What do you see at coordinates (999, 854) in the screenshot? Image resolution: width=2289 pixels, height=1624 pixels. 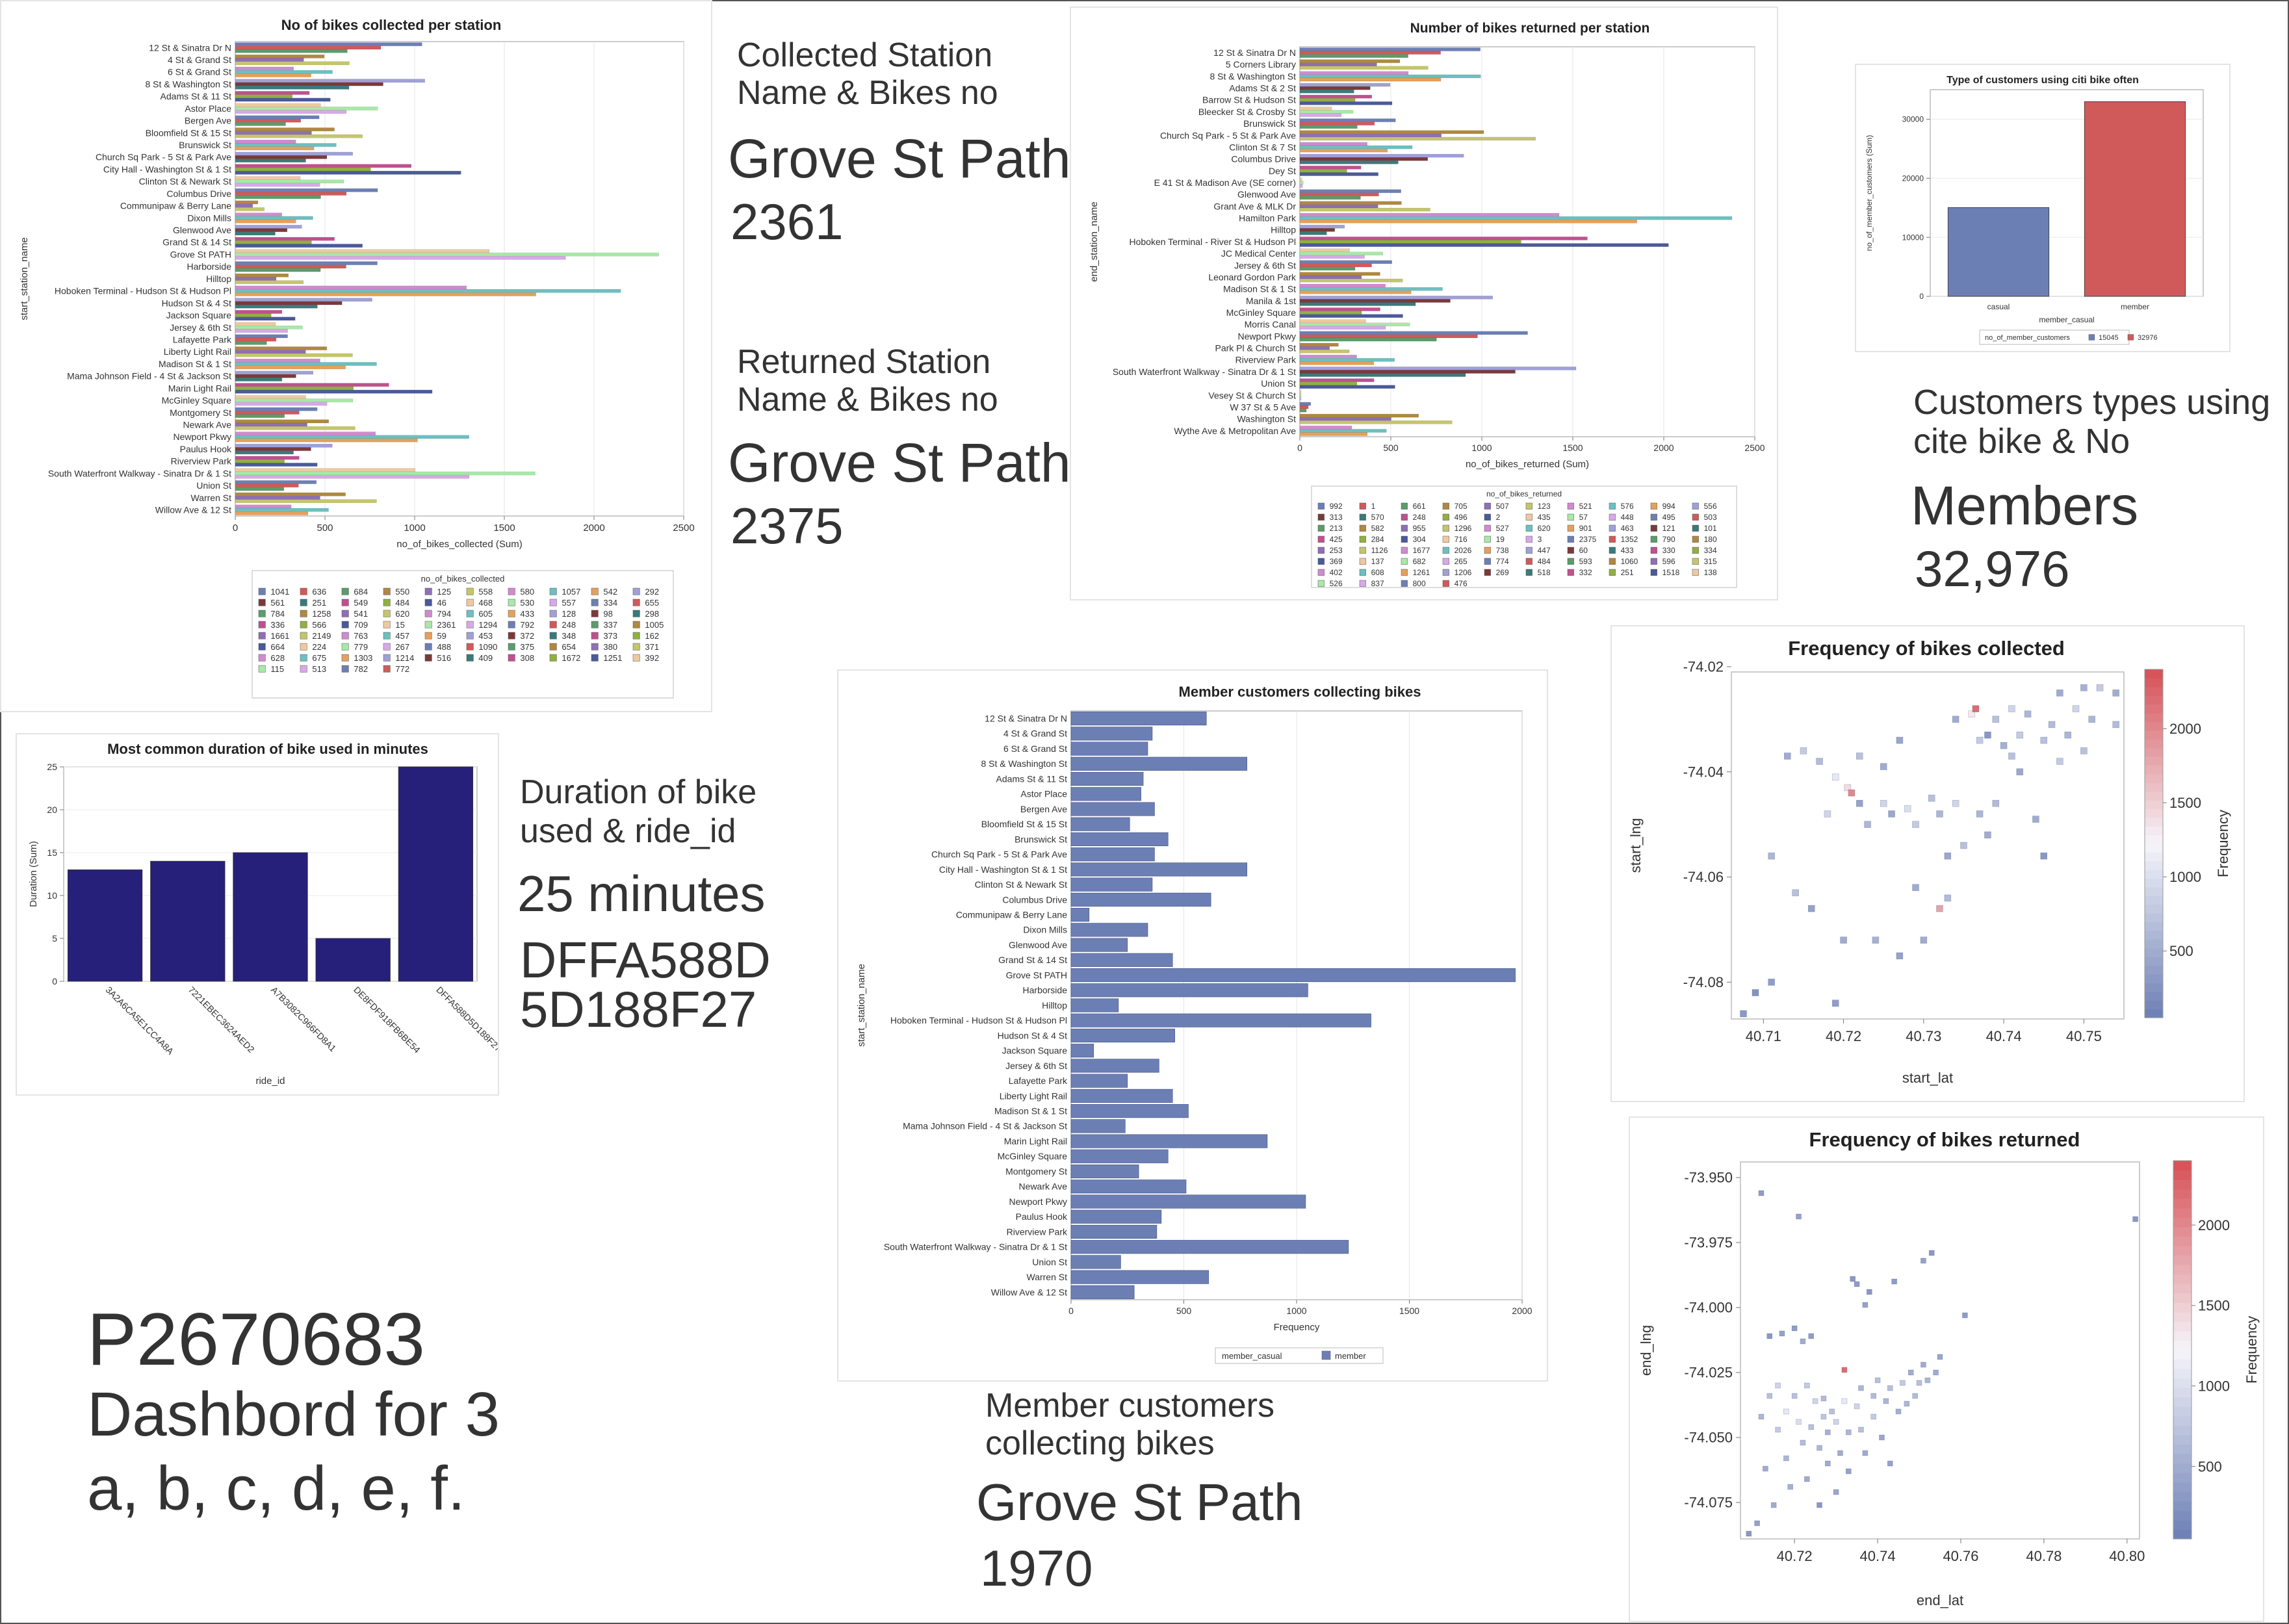 I see `category-label: Church Sq Park - 5 St & Park Ave` at bounding box center [999, 854].